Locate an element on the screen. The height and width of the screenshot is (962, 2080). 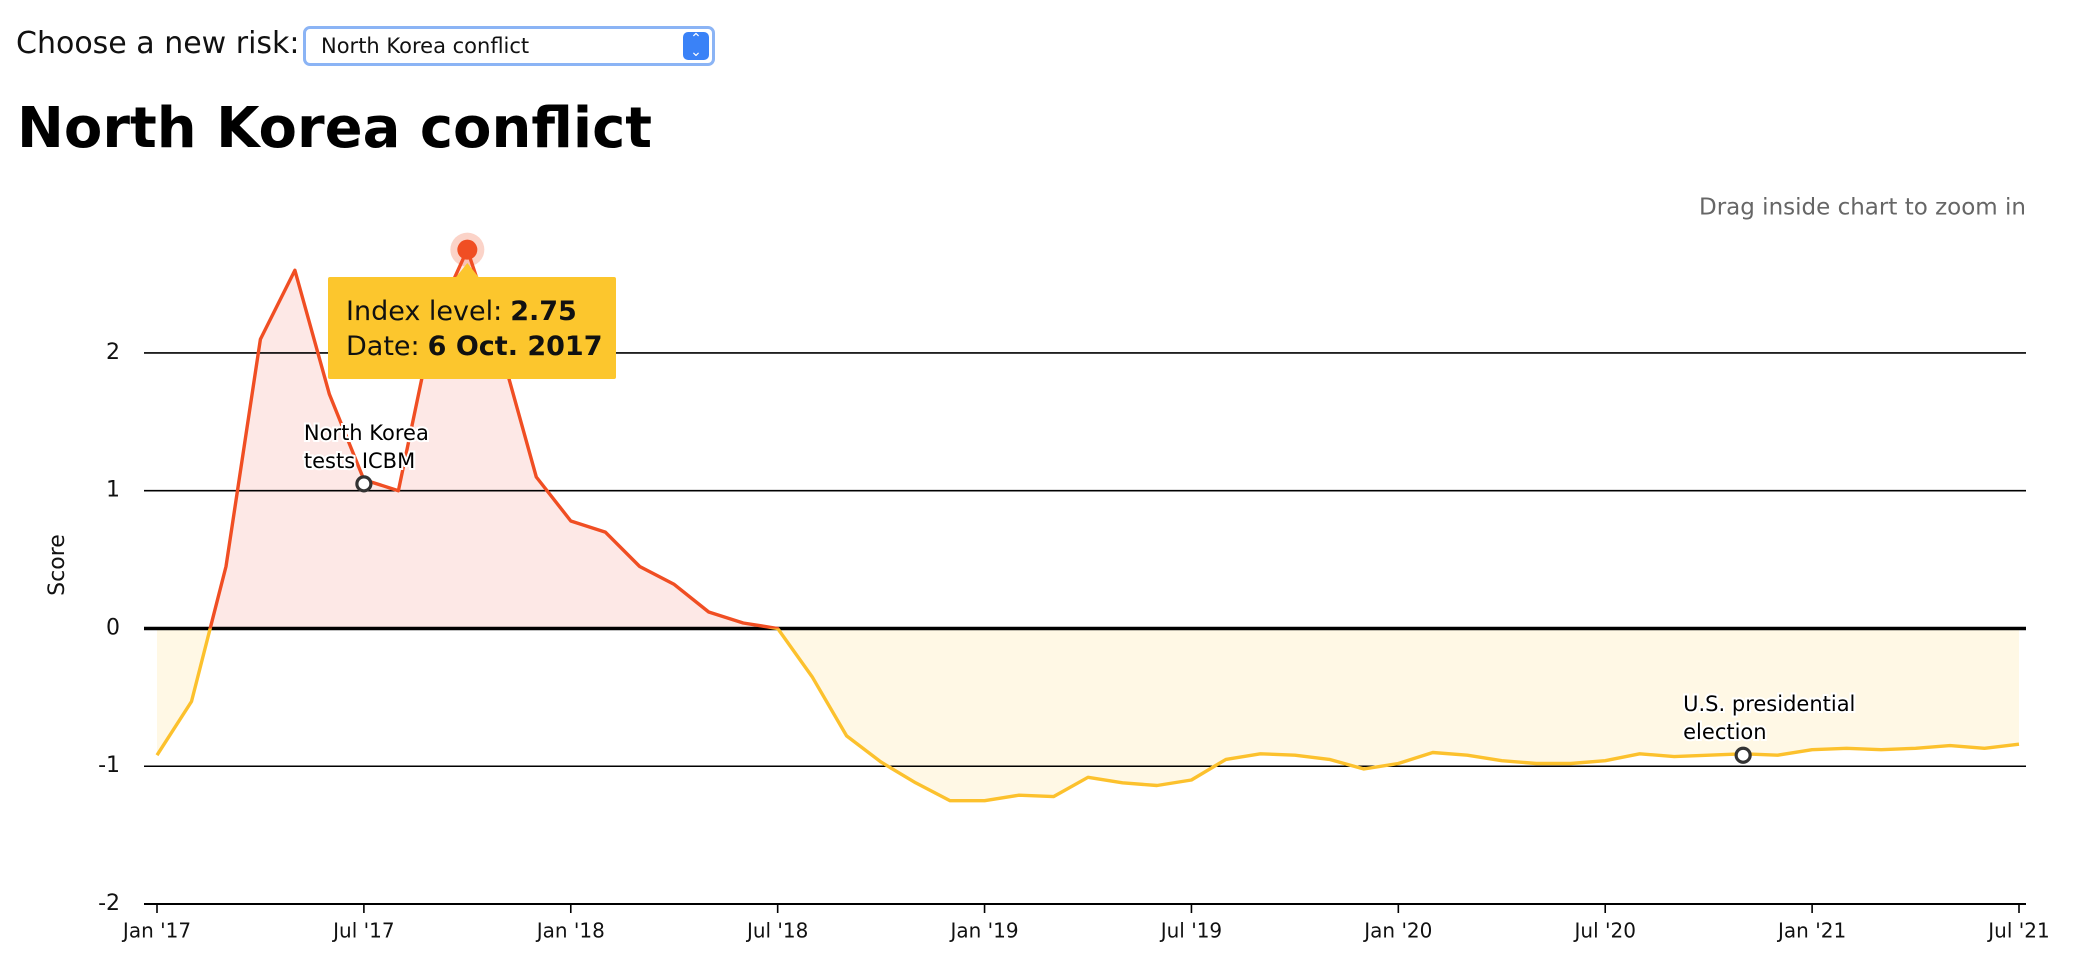
x-tick-label: Jan '21 is located at coordinates (1811, 931).